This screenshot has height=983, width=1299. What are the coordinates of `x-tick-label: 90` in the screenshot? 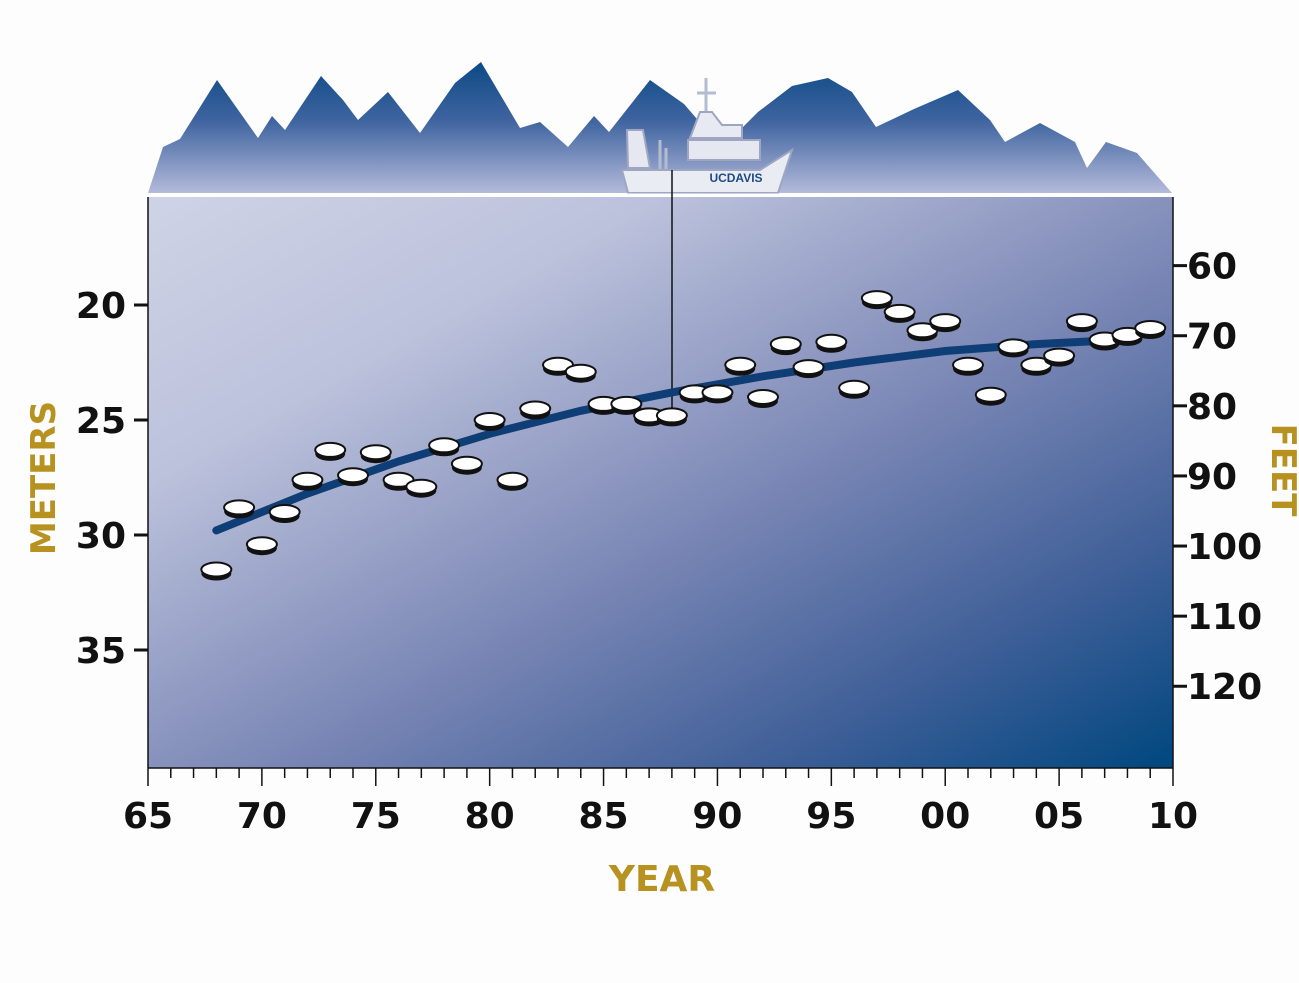 It's located at (717, 816).